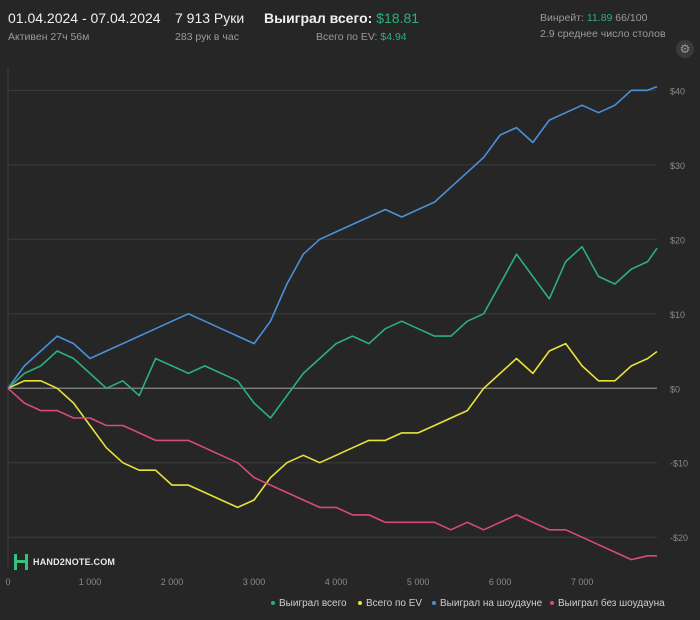 The height and width of the screenshot is (620, 700). What do you see at coordinates (491, 603) in the screenshot?
I see `legend-label: Выиграл на шоудауне` at bounding box center [491, 603].